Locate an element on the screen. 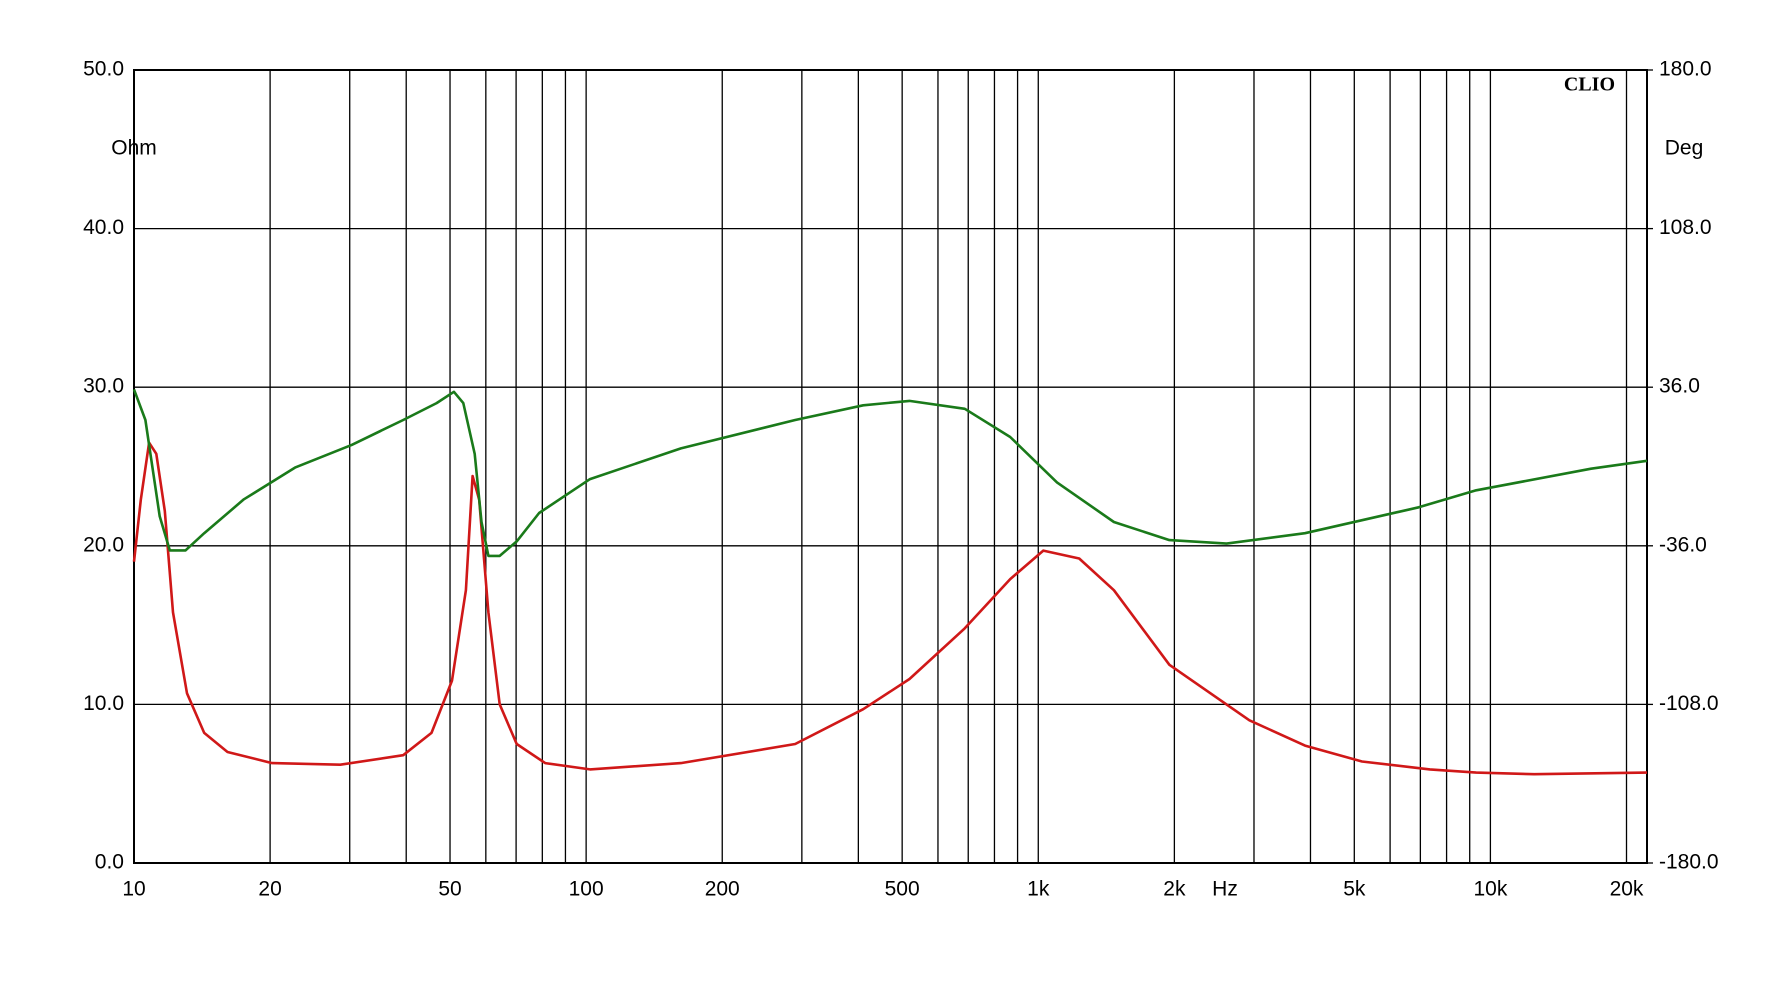  x-tick-label: 1k is located at coordinates (1038, 889).